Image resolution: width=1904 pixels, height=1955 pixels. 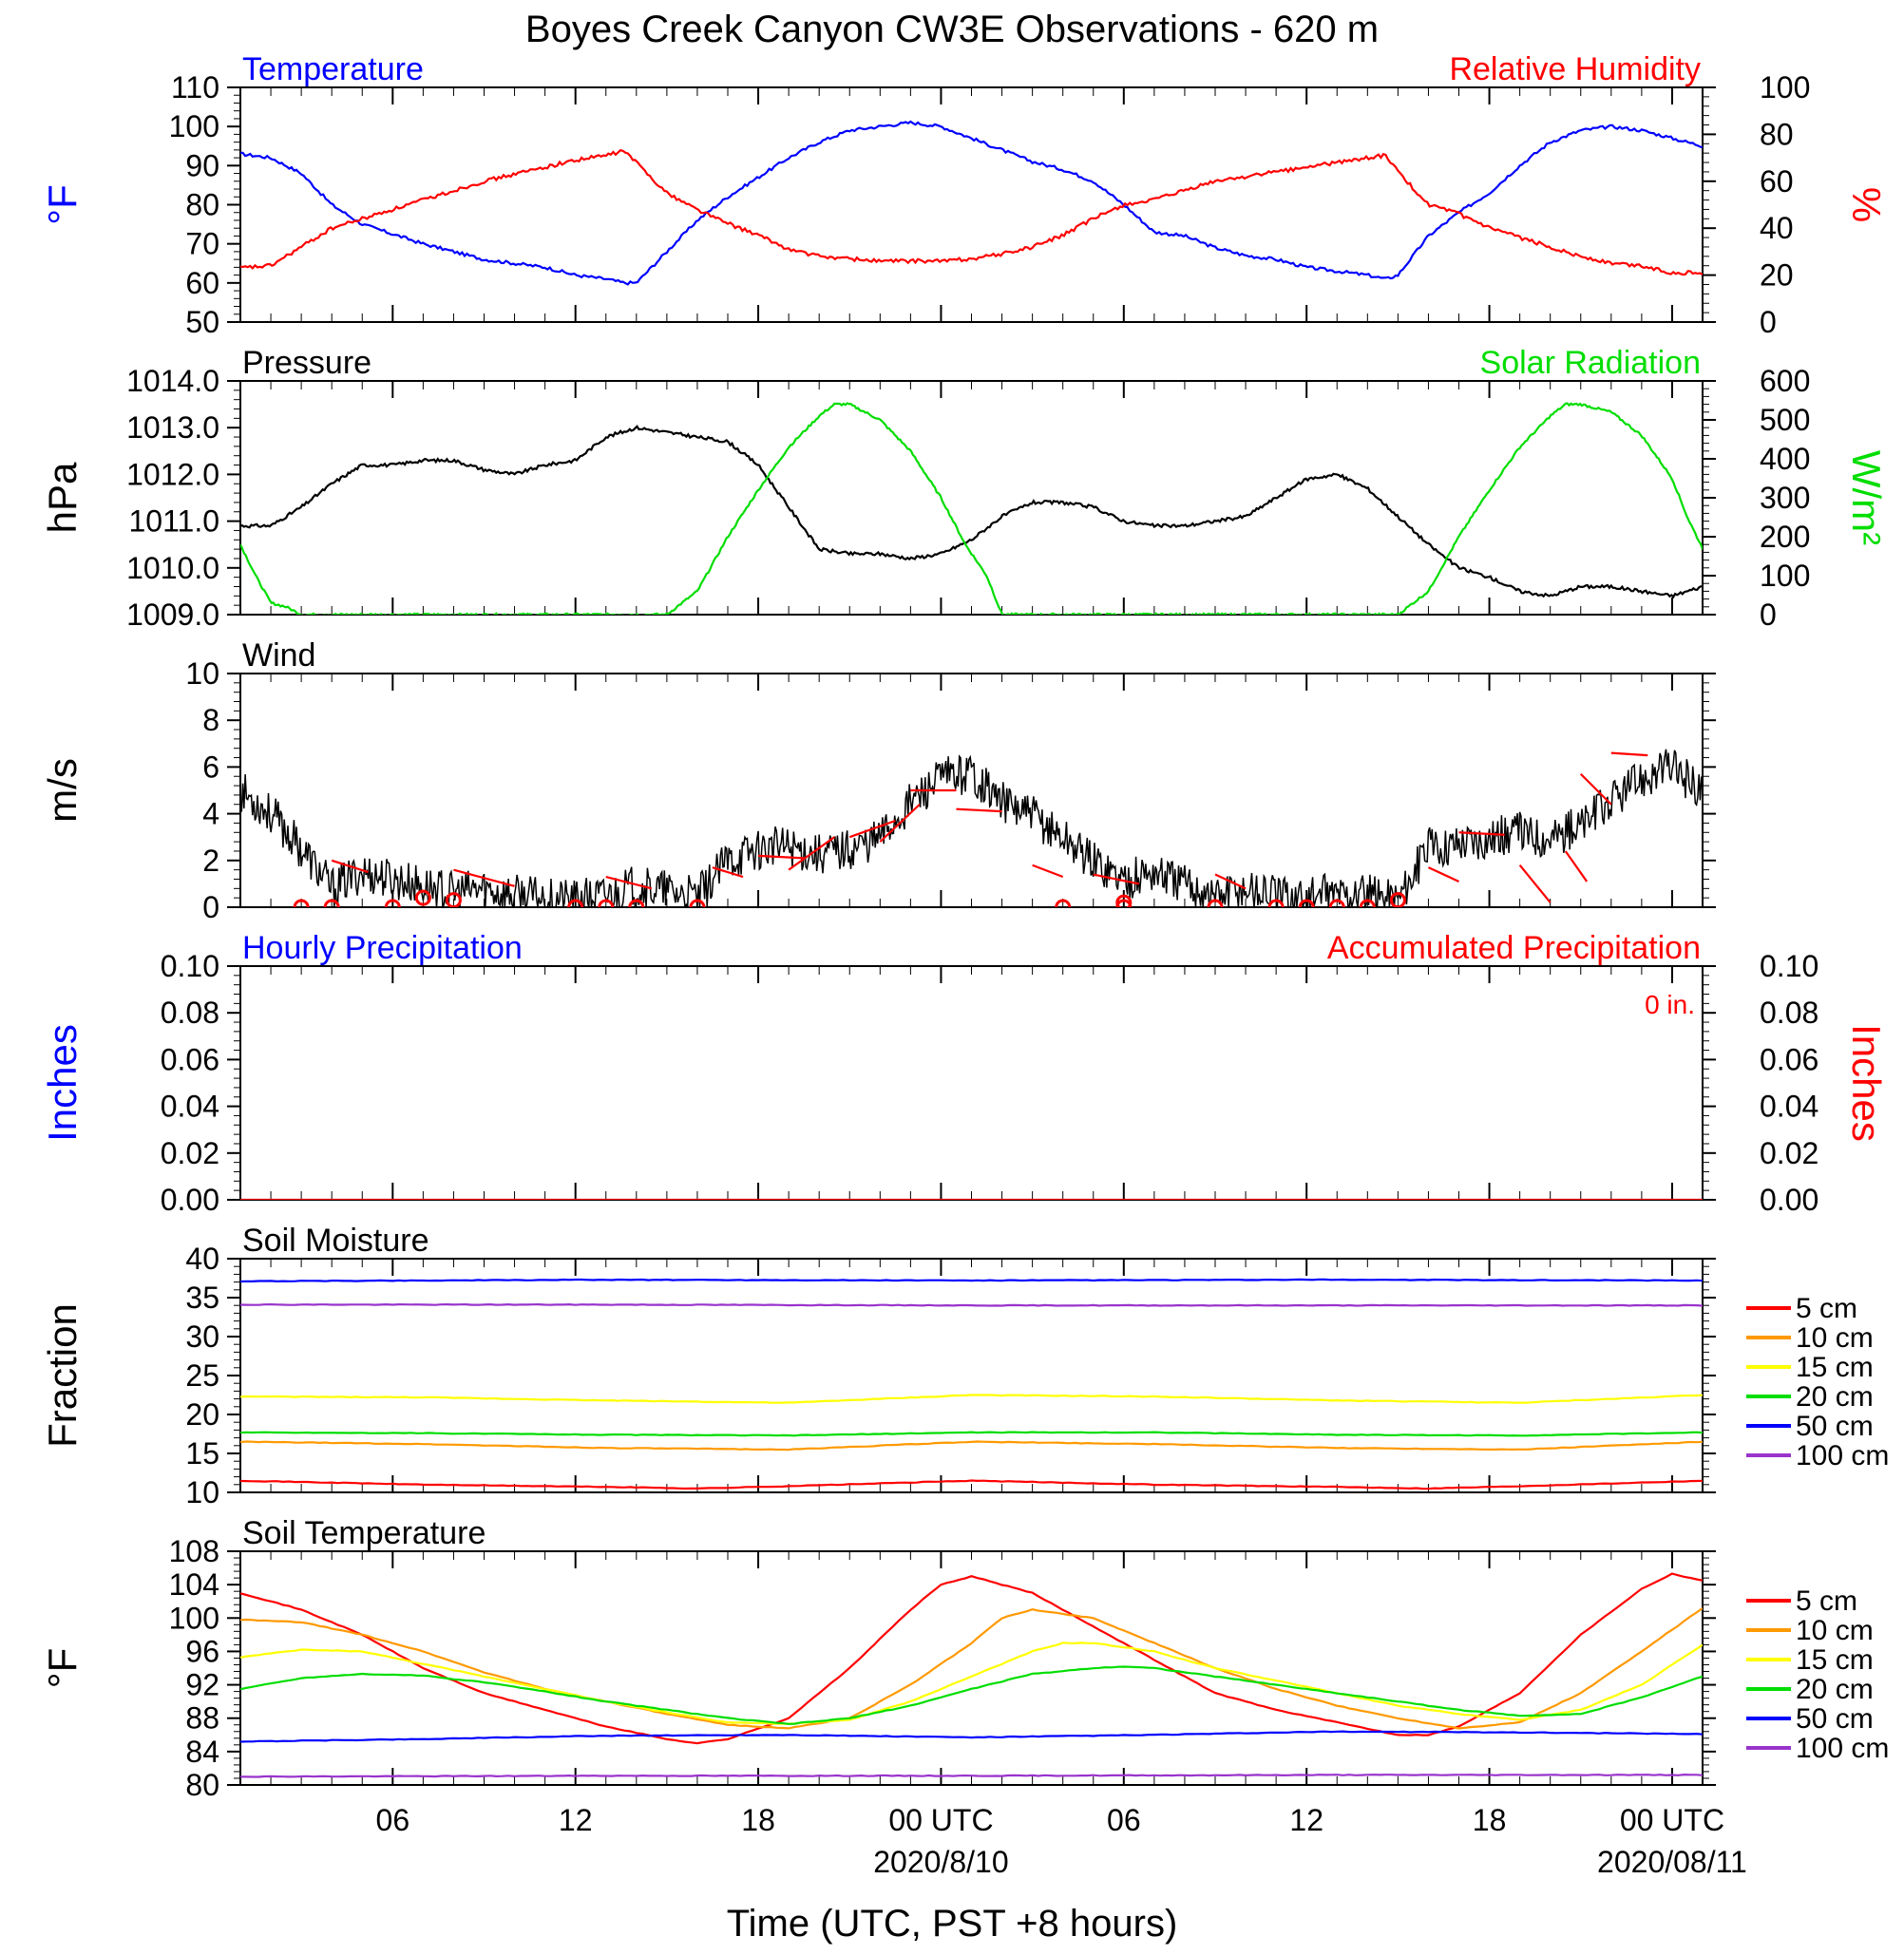 I want to click on y-axis-label-left: m/s, so click(x=62, y=790).